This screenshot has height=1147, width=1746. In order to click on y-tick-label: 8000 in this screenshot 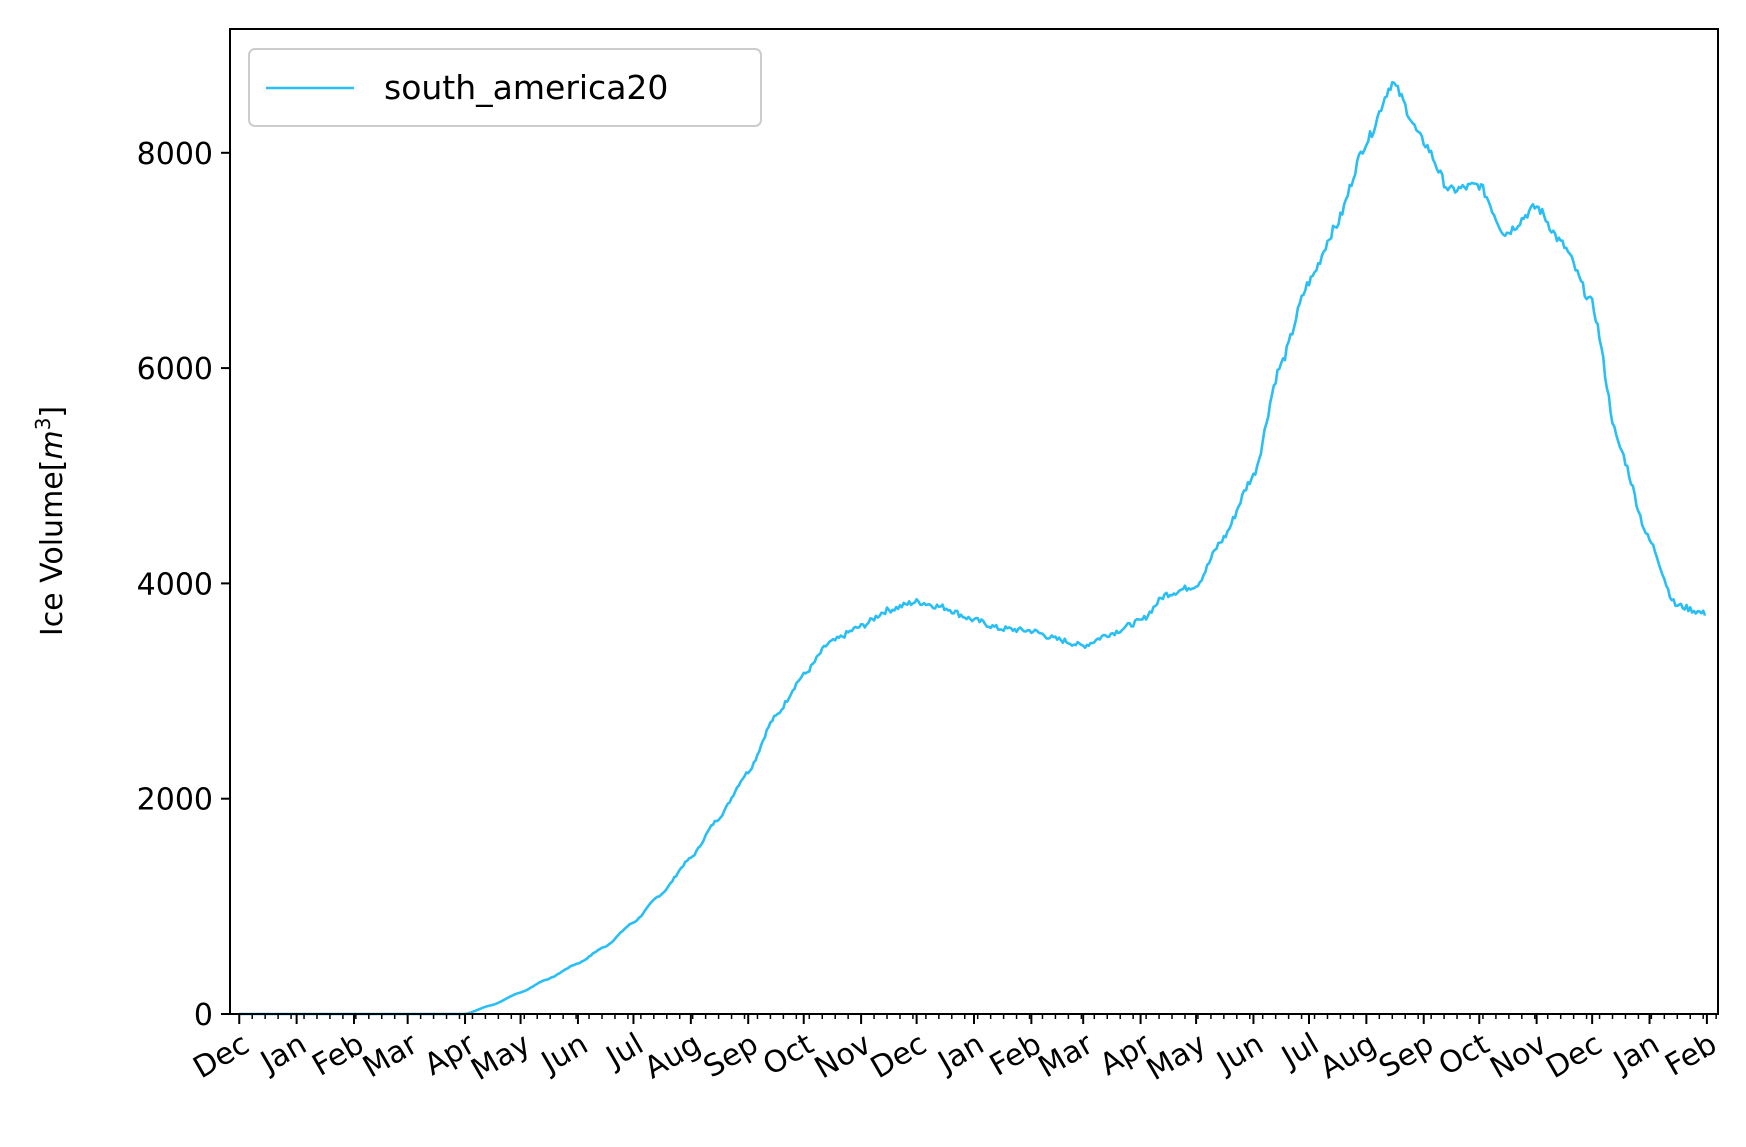, I will do `click(175, 154)`.